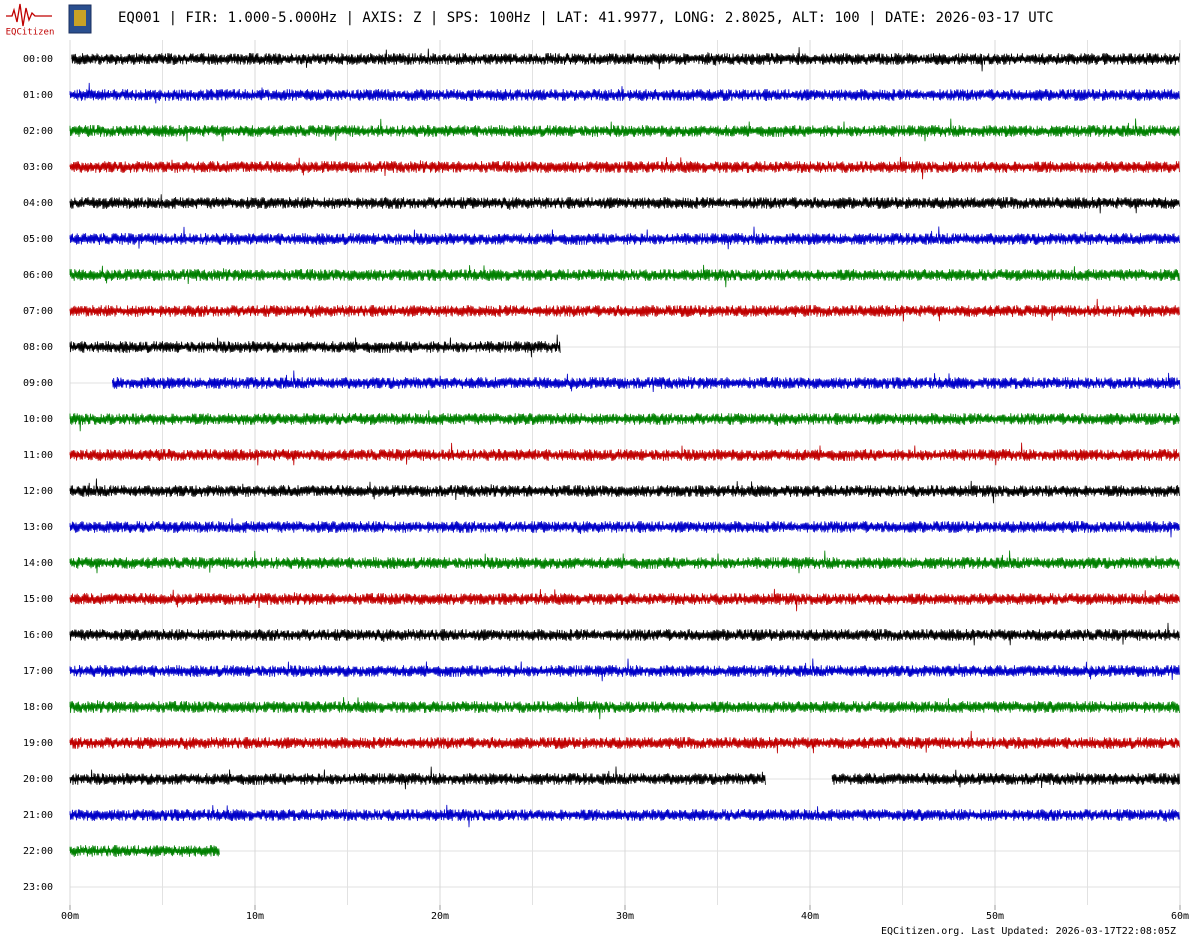 The image size is (1200, 940). Describe the element at coordinates (38, 131) in the screenshot. I see `row-label: 02:00` at that location.